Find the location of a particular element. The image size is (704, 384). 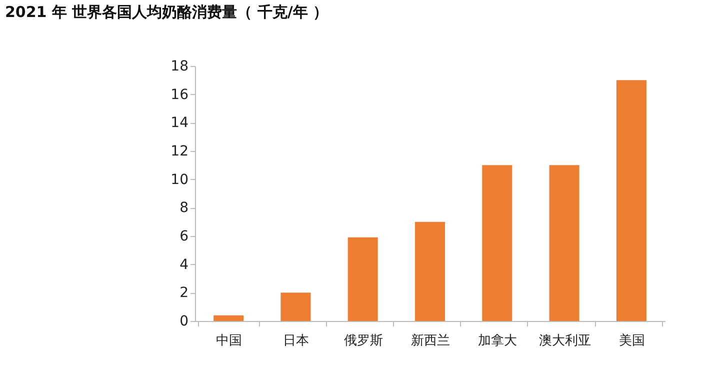

x-tick-label: 澳大利亚 is located at coordinates (564, 341).